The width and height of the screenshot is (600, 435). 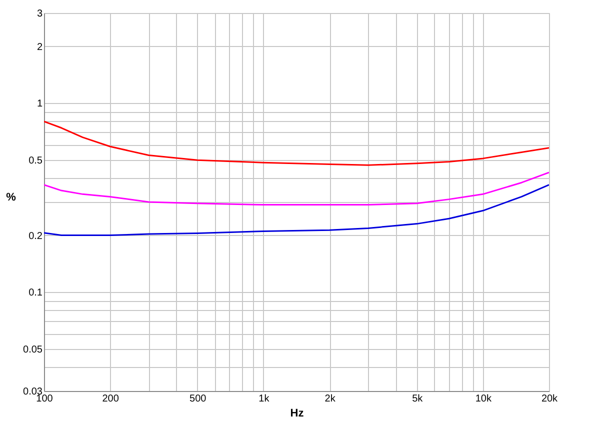 What do you see at coordinates (33, 350) in the screenshot?
I see `y-tick-label: 0.05` at bounding box center [33, 350].